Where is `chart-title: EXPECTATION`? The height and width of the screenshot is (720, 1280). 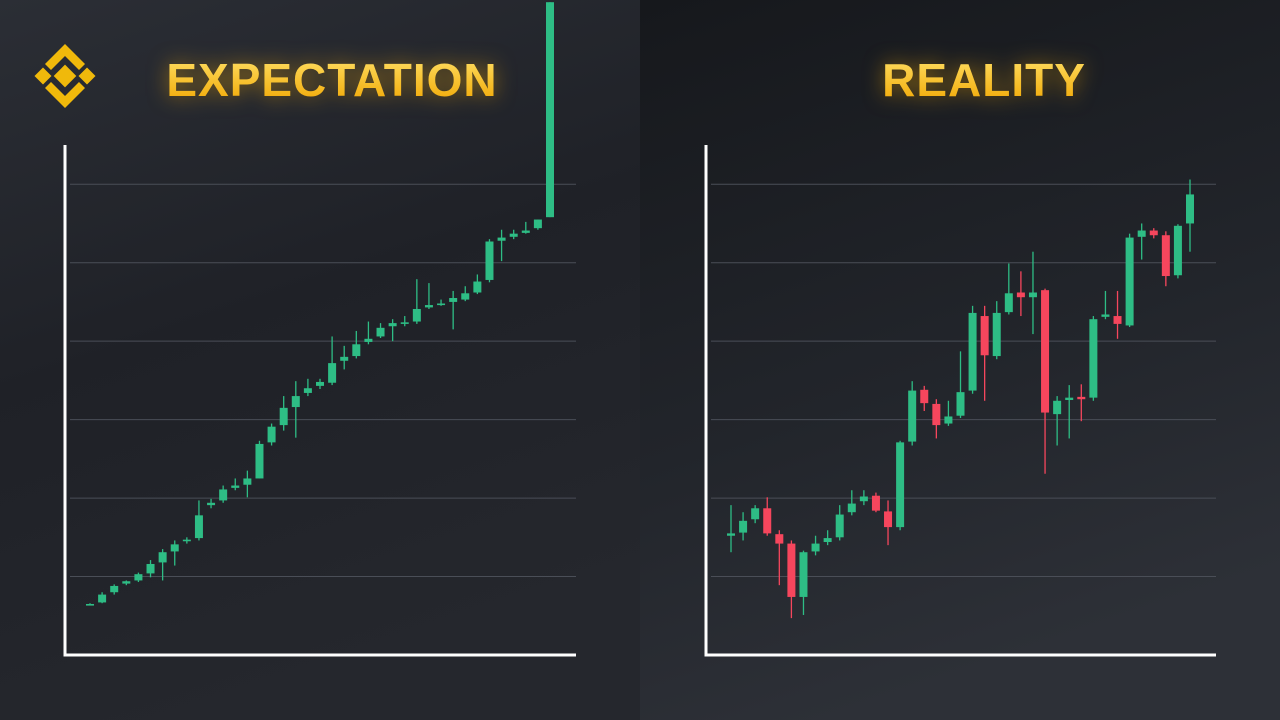 chart-title: EXPECTATION is located at coordinates (331, 80).